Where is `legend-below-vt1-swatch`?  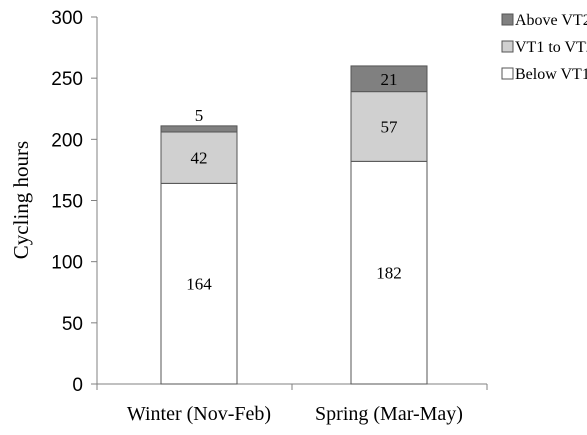
legend-below-vt1-swatch is located at coordinates (507, 73).